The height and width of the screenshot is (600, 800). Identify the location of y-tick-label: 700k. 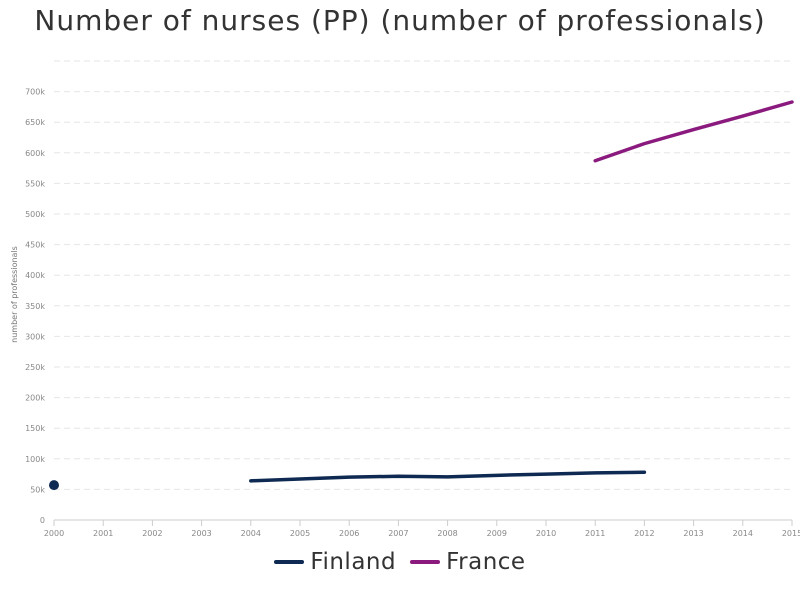
(35, 92).